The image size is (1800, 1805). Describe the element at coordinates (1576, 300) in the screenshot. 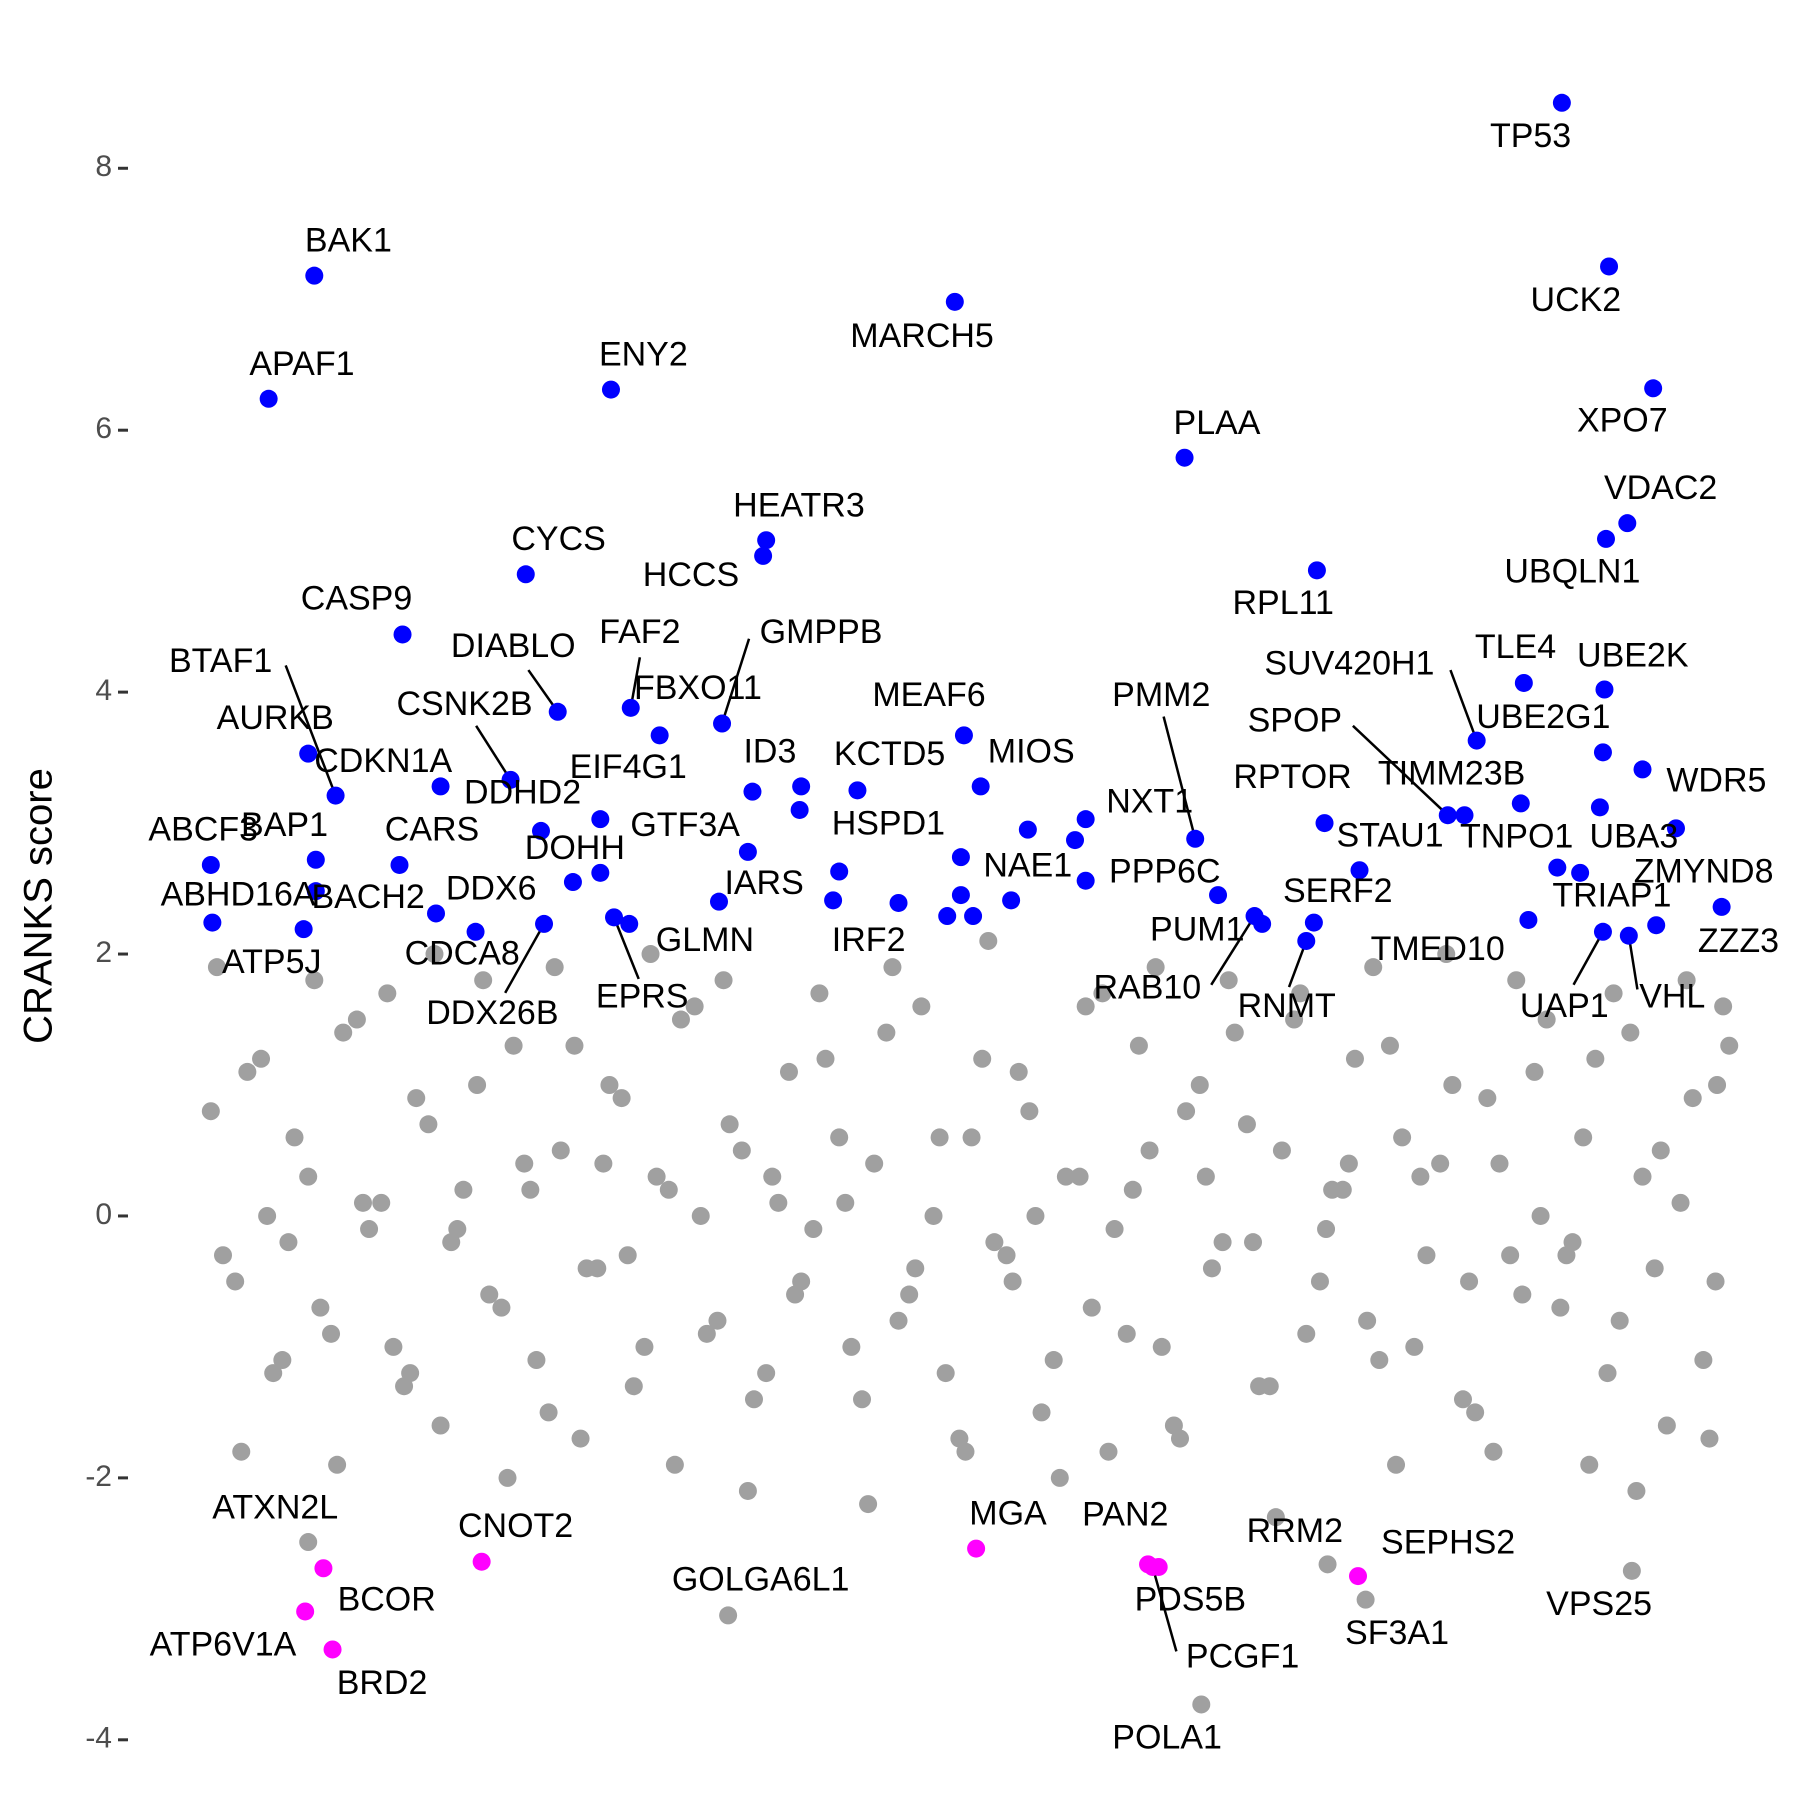

I see `point-label: UCK2` at that location.